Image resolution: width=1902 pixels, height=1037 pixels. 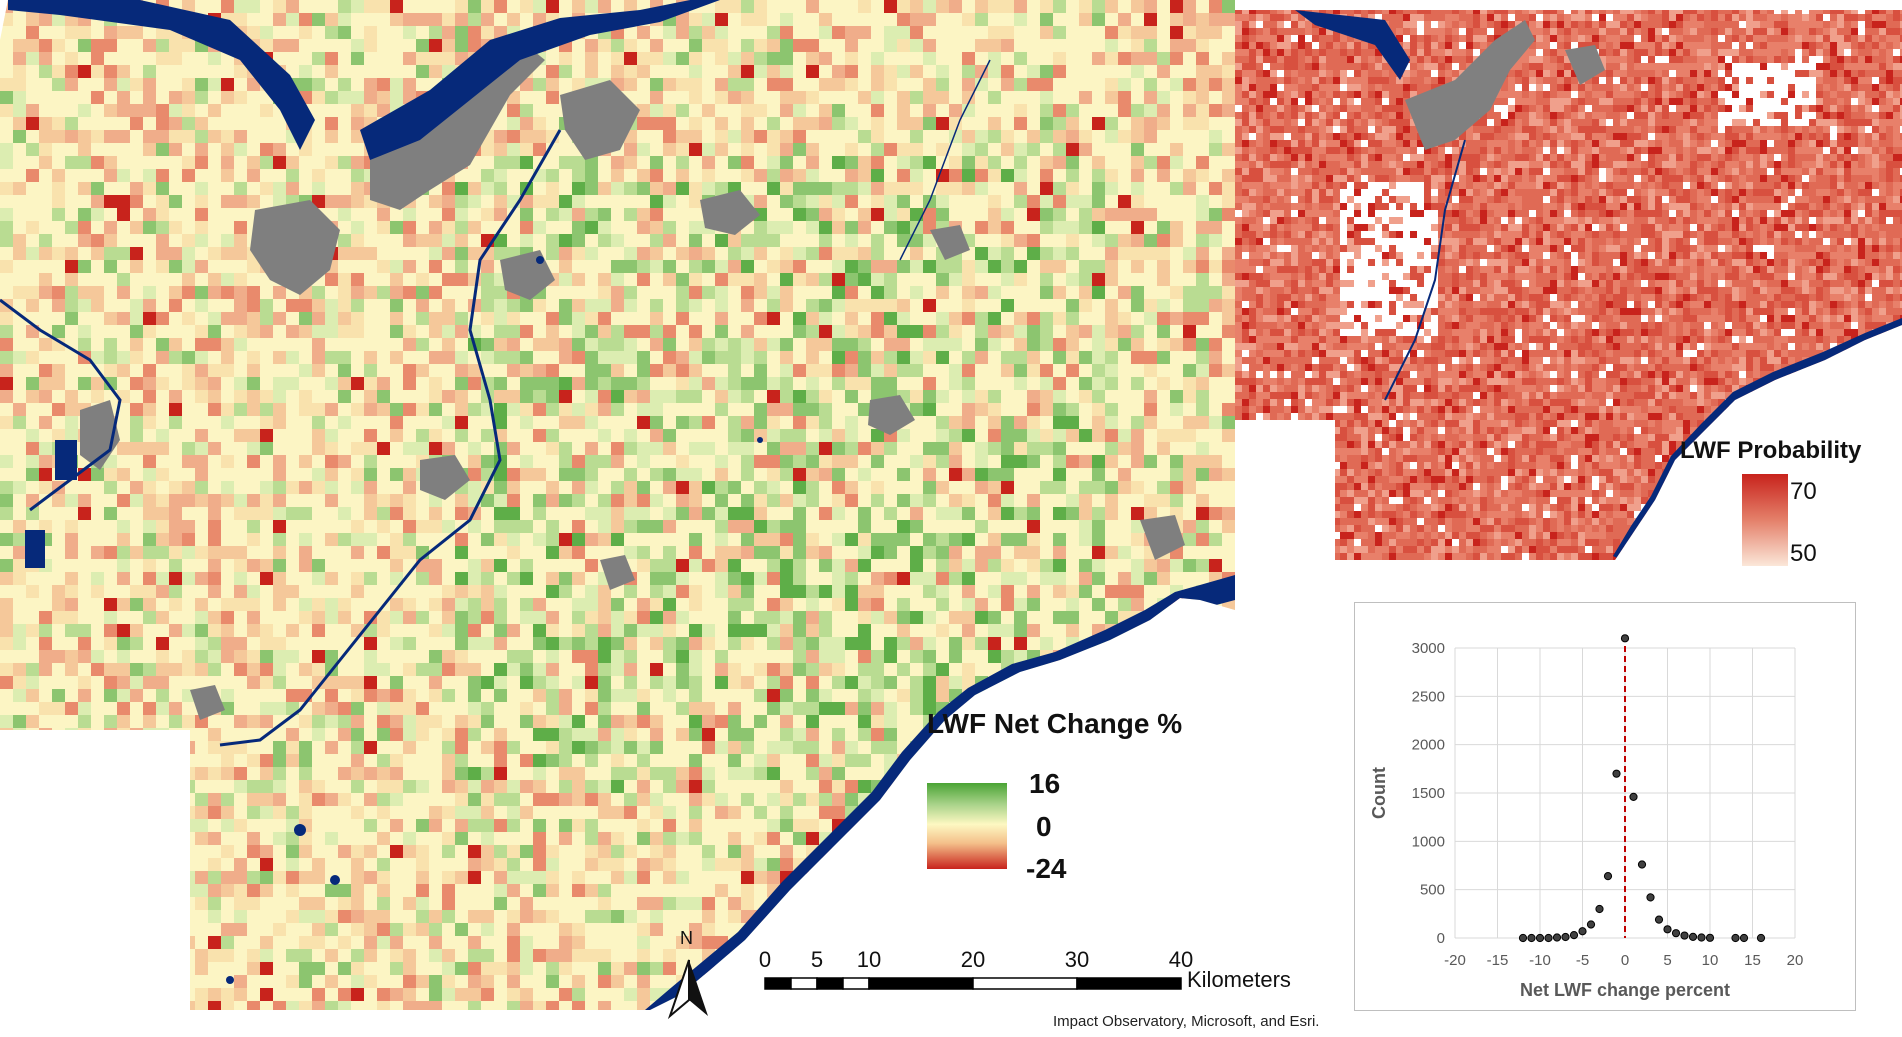 I want to click on scale-bar-tick-label: 30, so click(x=1077, y=959).